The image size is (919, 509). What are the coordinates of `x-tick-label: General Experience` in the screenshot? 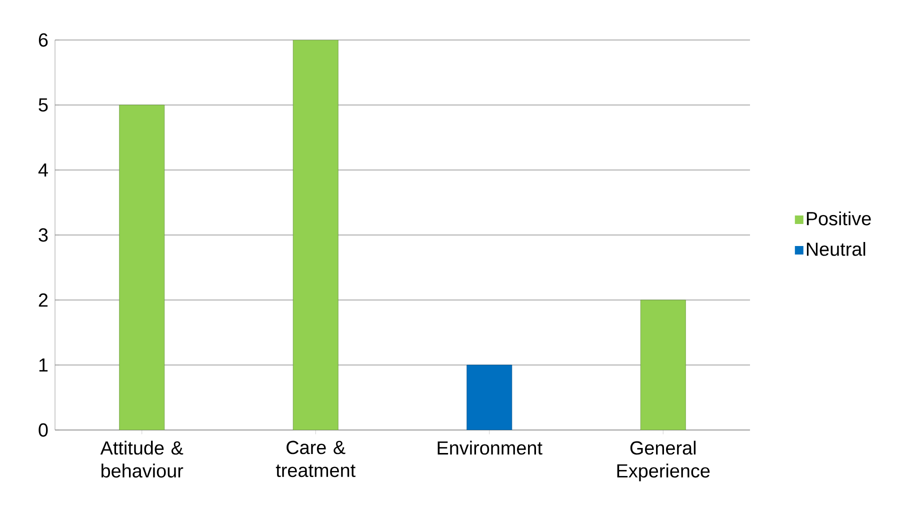 It's located at (663, 461).